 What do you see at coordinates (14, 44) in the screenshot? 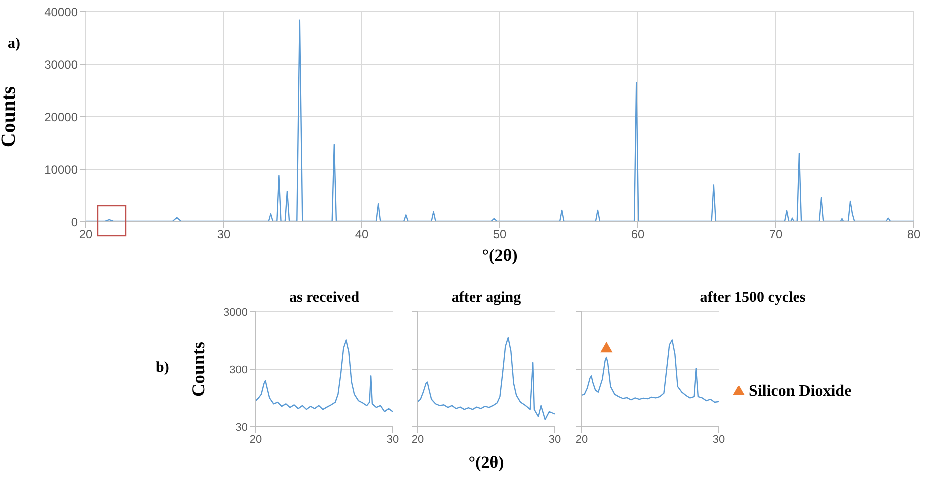
I see `text: a)` at bounding box center [14, 44].